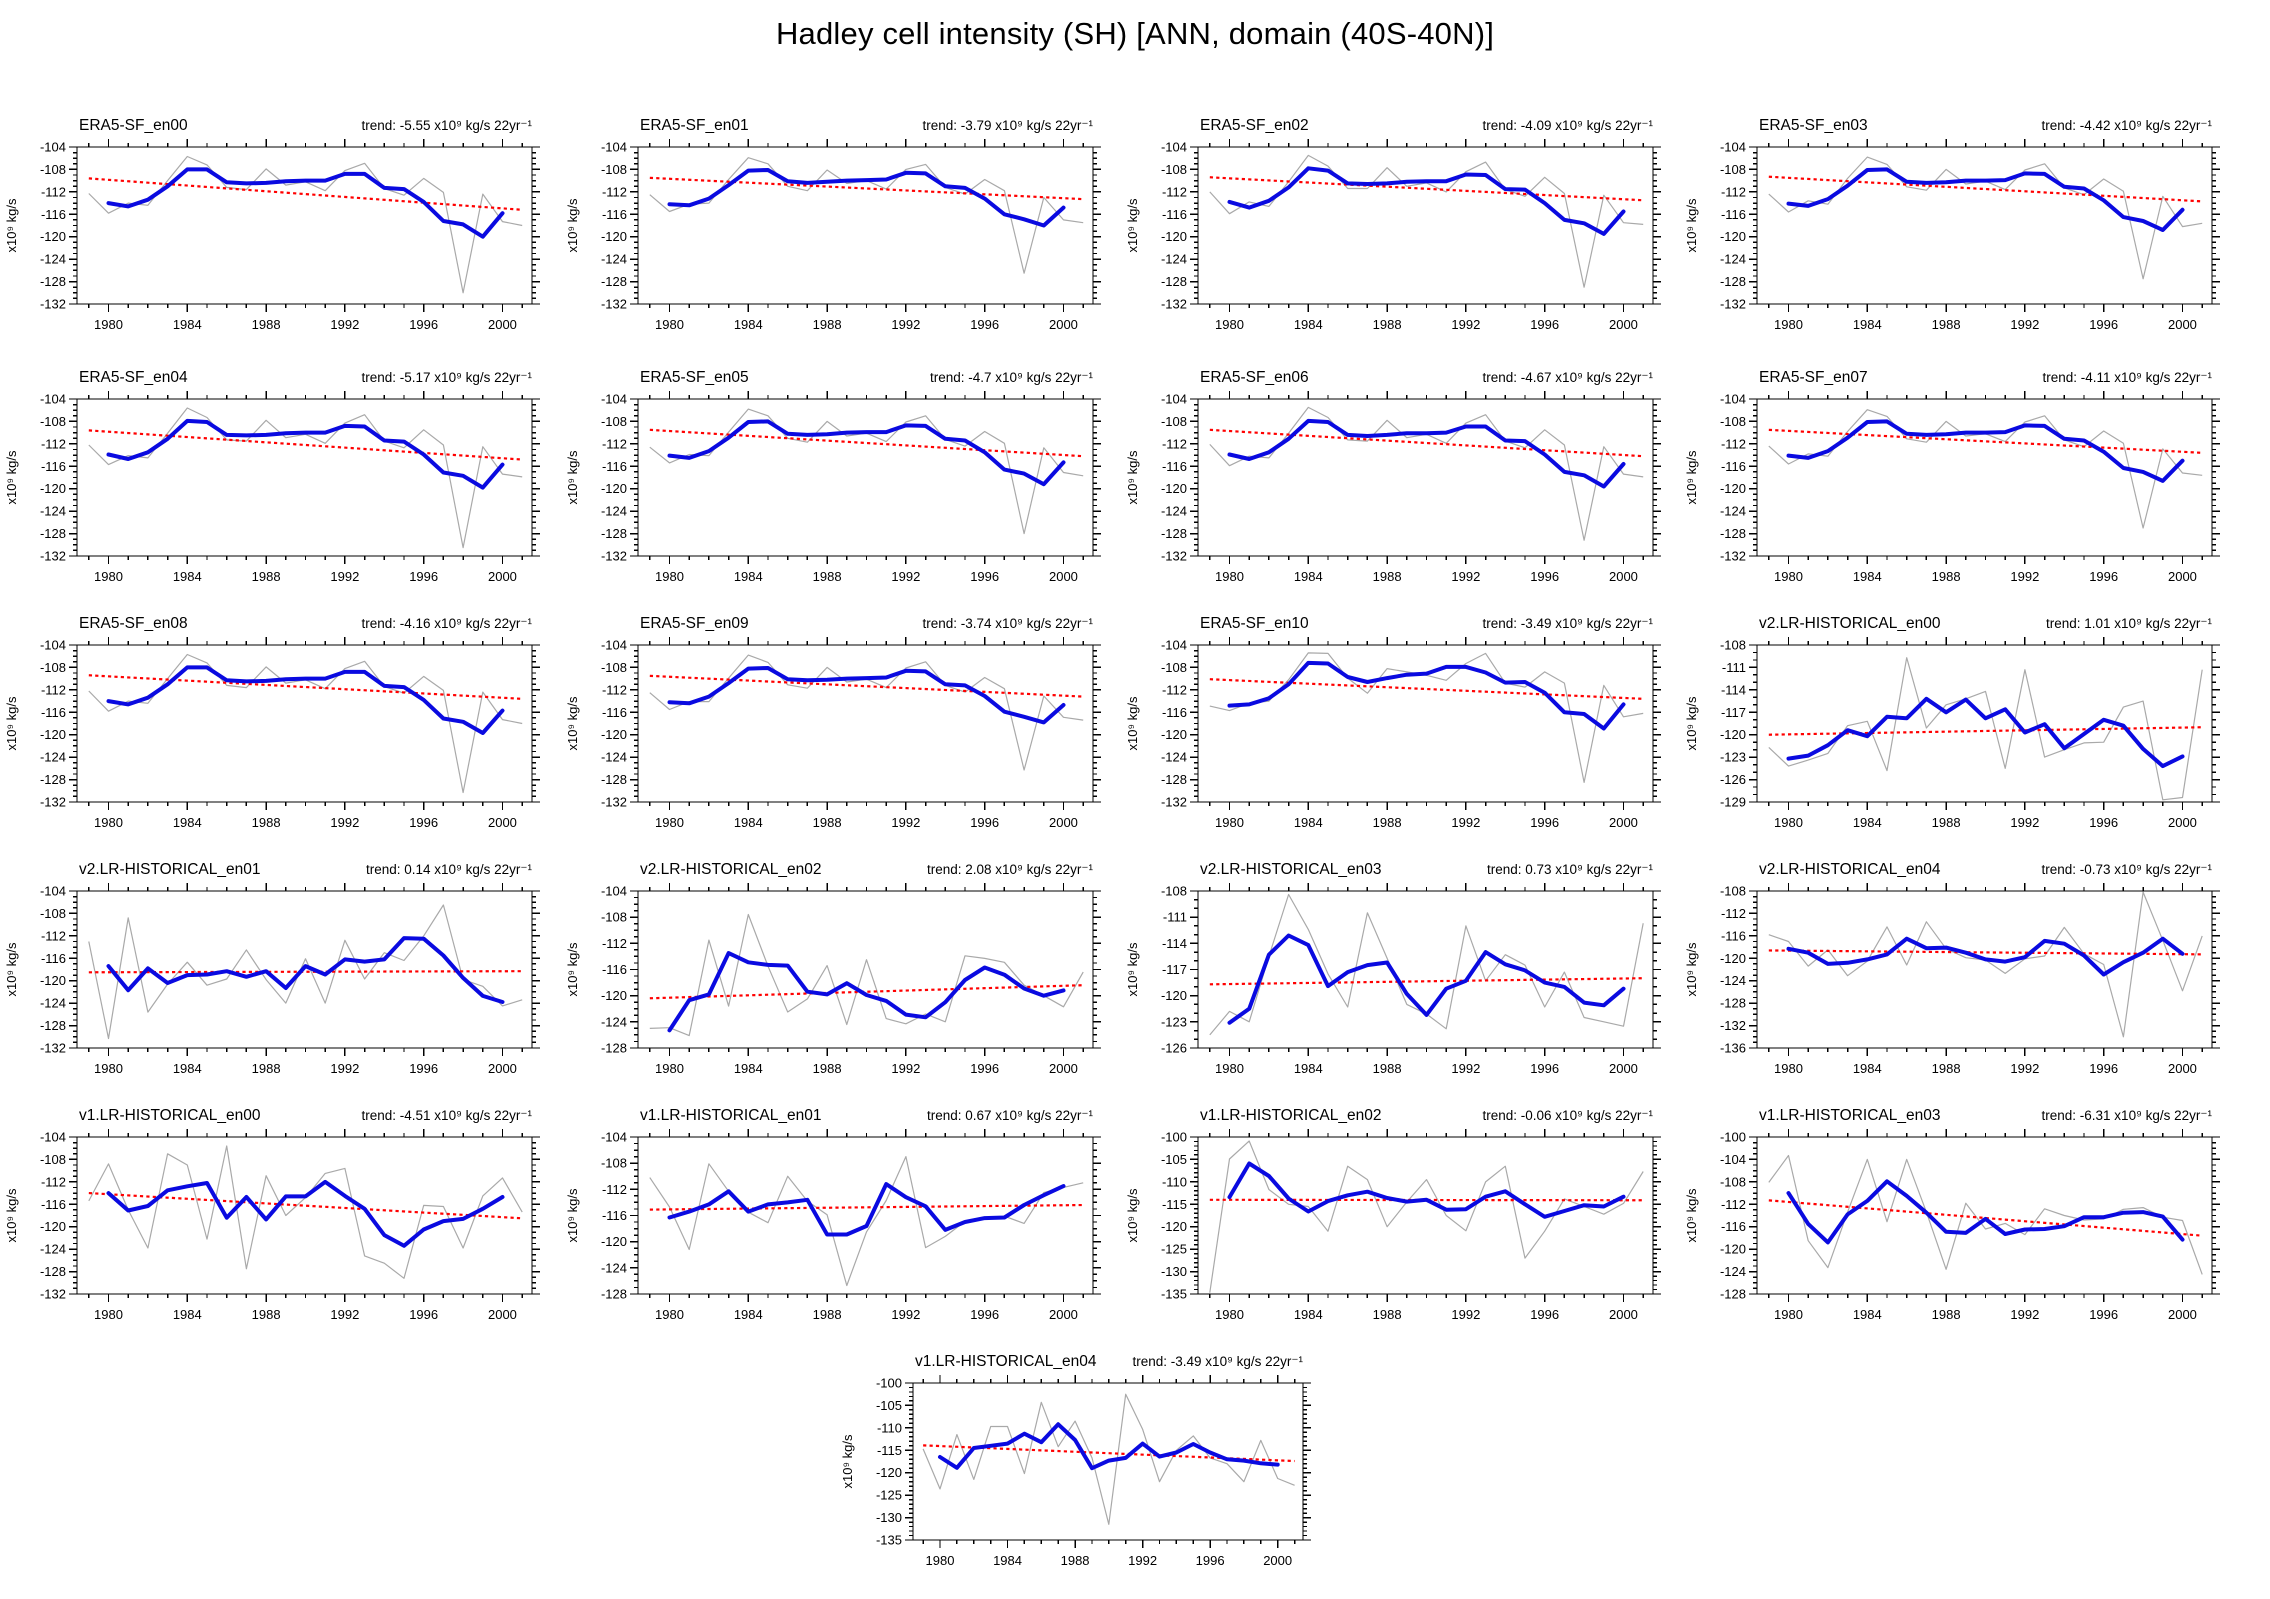 The width and height of the screenshot is (2270, 1599). Describe the element at coordinates (1850, 869) in the screenshot. I see `panel-title: v2.LR-HISTORICAL_en04` at that location.